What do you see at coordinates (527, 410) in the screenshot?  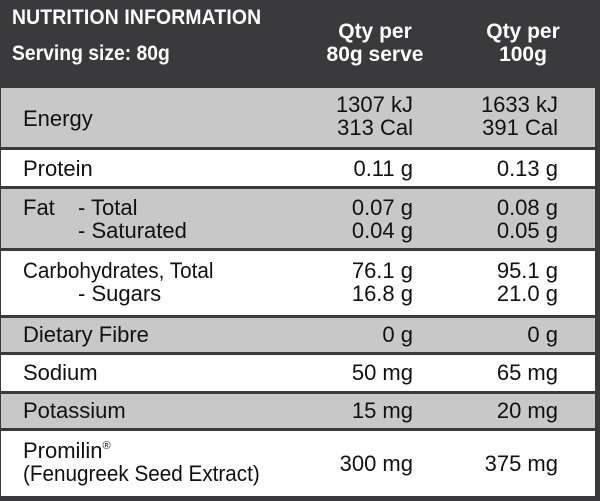 I see `value-per-100g: 20 mg` at bounding box center [527, 410].